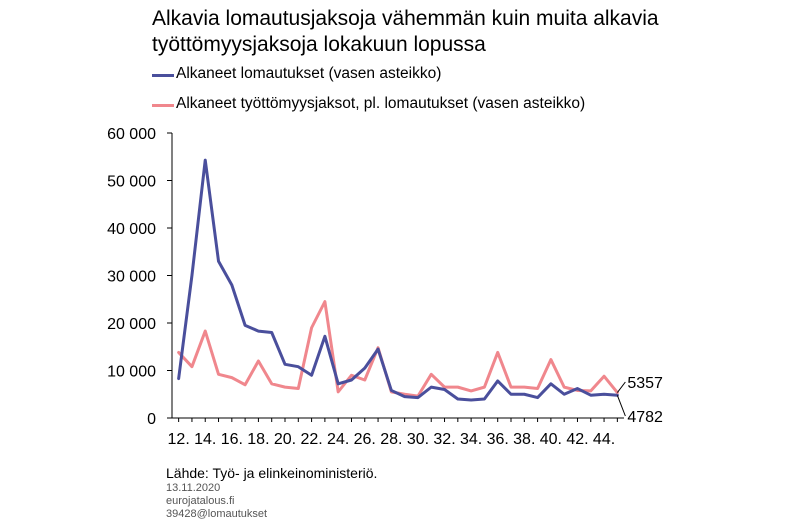  What do you see at coordinates (311, 439) in the screenshot?
I see `x-tick-label: 22.` at bounding box center [311, 439].